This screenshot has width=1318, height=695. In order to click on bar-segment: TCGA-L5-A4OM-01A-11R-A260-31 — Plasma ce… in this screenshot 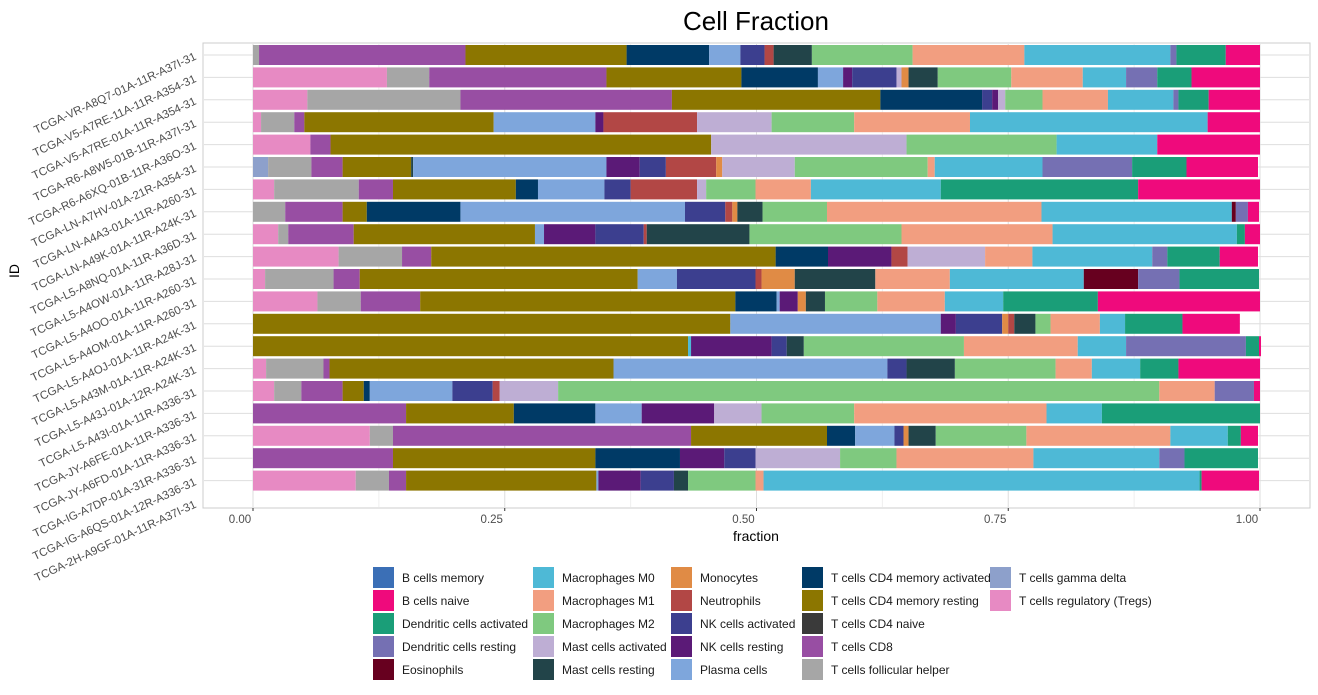, I will do `click(778, 301)`.